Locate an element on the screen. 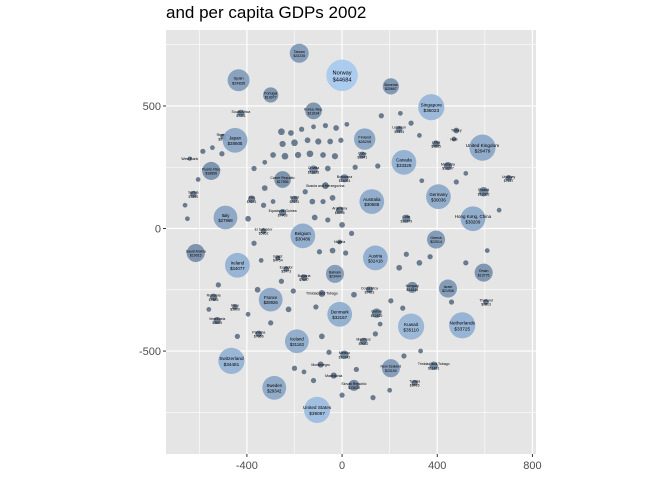  bubble-gdp-label: $7723 is located at coordinates (370, 292).